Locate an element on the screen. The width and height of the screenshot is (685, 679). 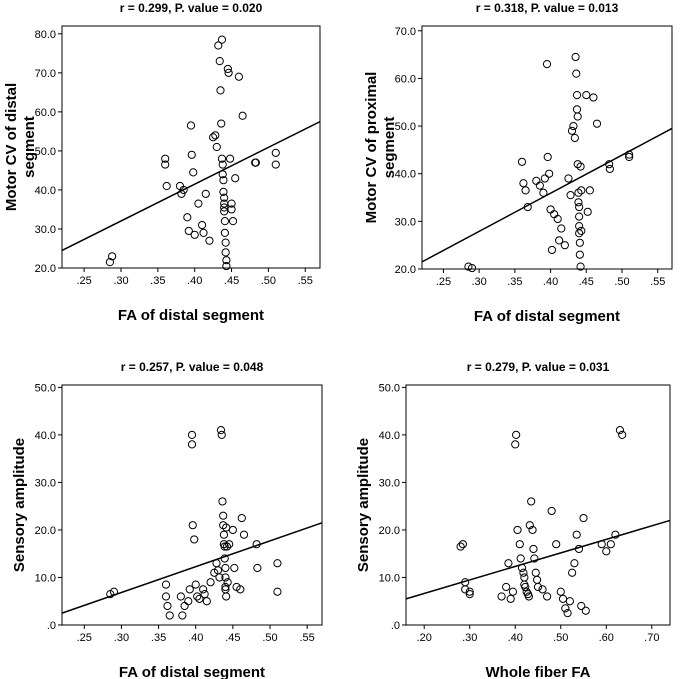
y-tick-label: 60.0 is located at coordinates (405, 79).